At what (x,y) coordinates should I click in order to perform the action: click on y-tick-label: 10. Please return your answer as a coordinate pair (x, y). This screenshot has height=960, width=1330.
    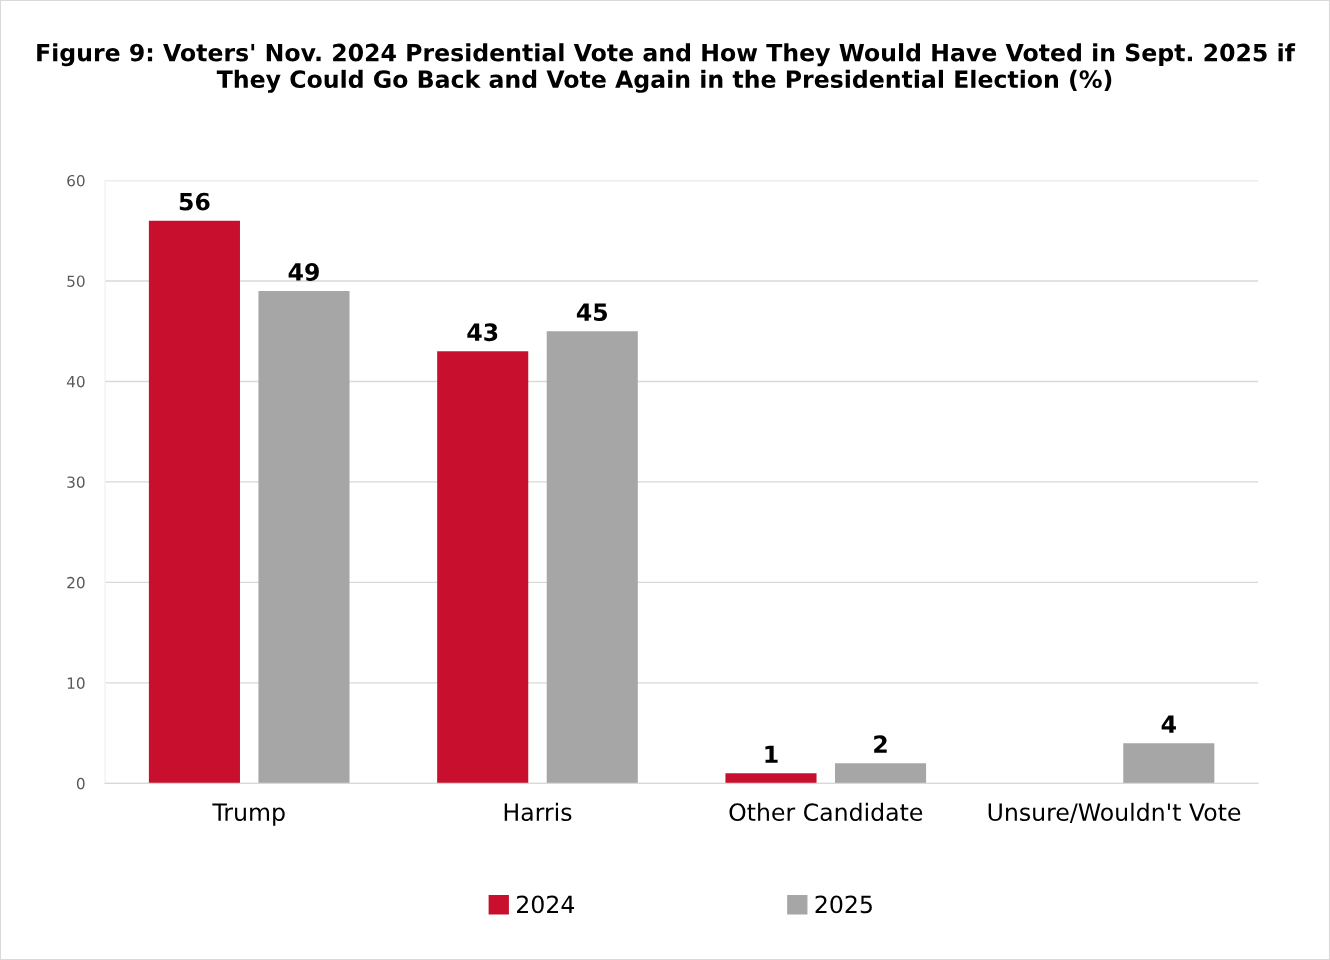
    Looking at the image, I should click on (76, 683).